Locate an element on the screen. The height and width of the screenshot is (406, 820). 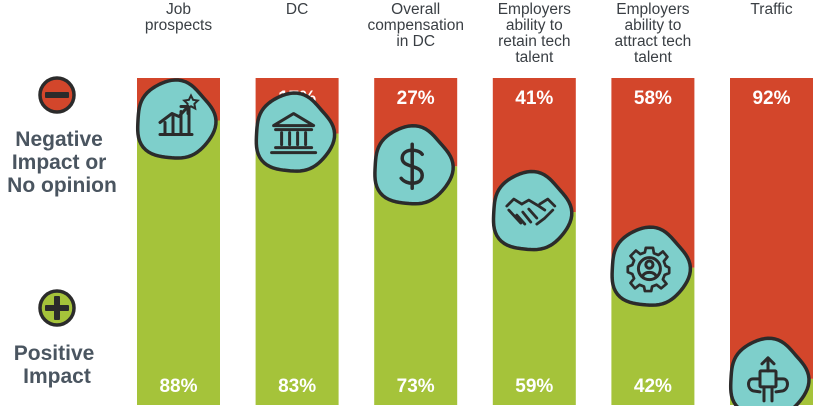
handshake-icon-glyph is located at coordinates (531, 211).